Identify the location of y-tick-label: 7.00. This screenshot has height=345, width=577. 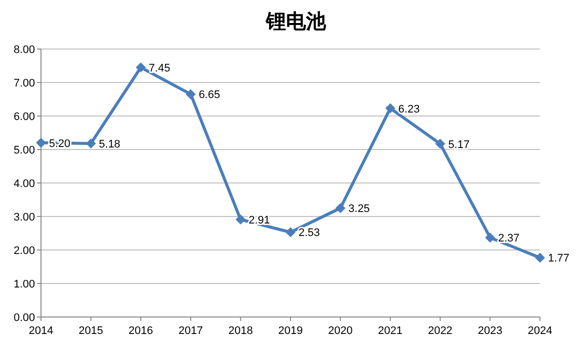
(24, 84).